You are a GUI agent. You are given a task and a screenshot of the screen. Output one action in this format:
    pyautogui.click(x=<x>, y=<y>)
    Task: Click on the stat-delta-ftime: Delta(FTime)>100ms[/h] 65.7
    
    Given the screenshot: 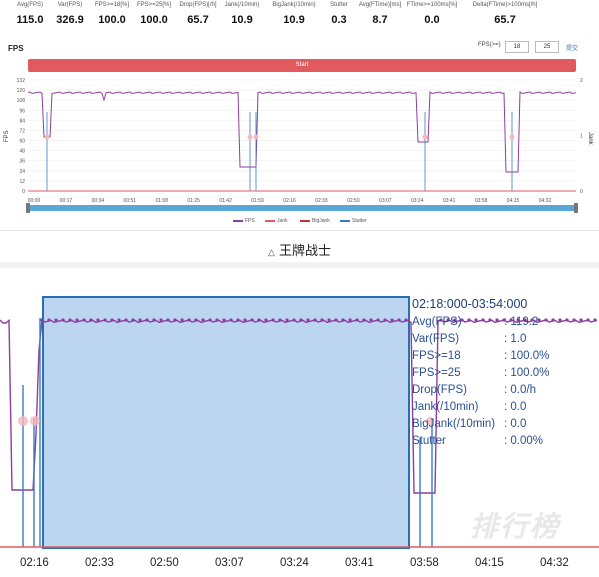 What is the action you would take?
    pyautogui.click(x=505, y=14)
    